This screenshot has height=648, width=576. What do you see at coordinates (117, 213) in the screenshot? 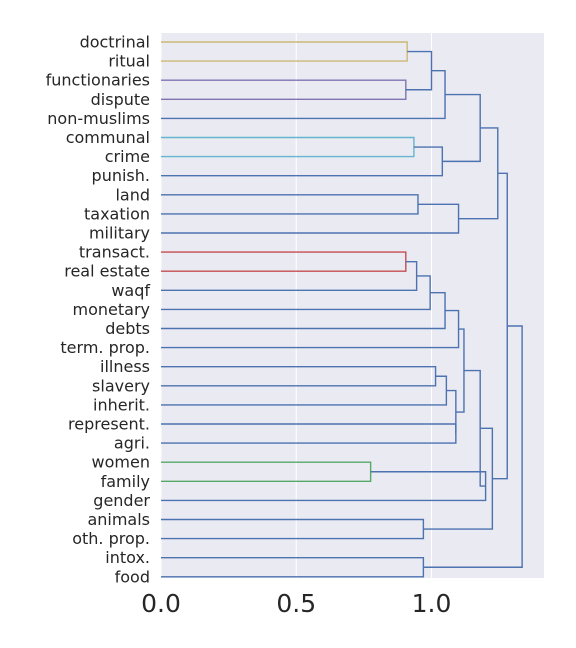
I see `leaf-label-taxation: taxation` at bounding box center [117, 213].